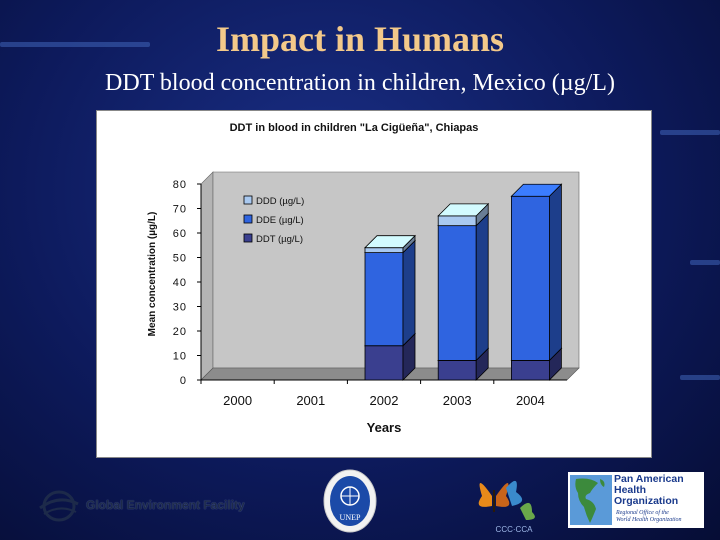 The width and height of the screenshot is (720, 540). What do you see at coordinates (280, 201) in the screenshot?
I see `legend-label: DDD (µg/L)` at bounding box center [280, 201].